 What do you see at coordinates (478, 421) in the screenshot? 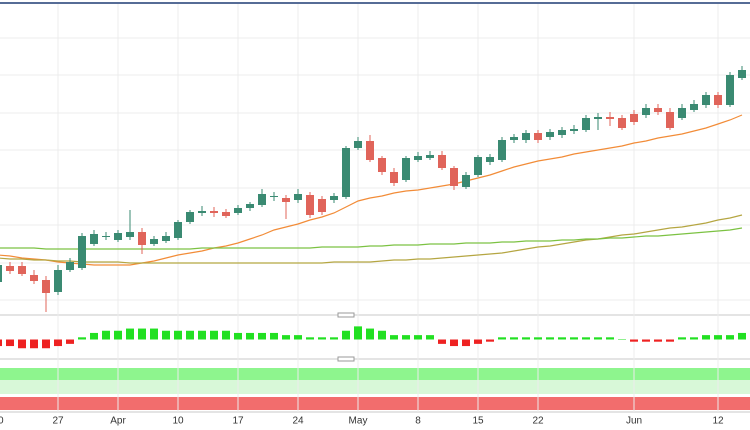
I see `x-tick-label: 15` at bounding box center [478, 421].